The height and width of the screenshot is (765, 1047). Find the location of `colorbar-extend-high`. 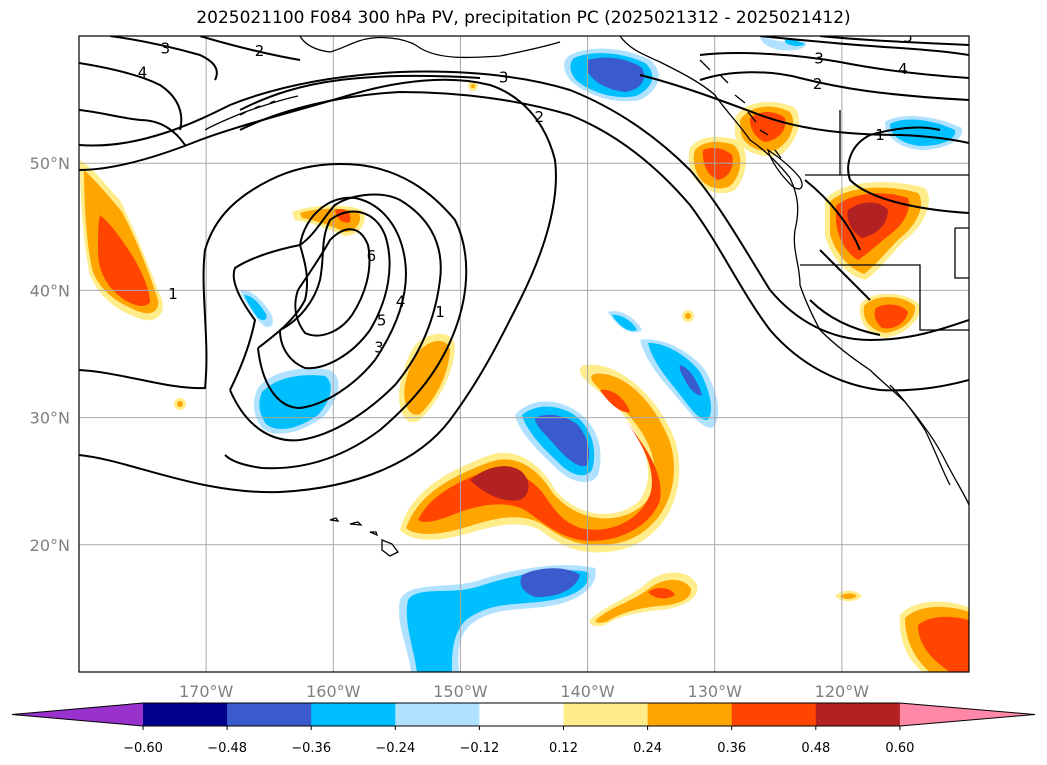

colorbar-extend-high is located at coordinates (967, 714).